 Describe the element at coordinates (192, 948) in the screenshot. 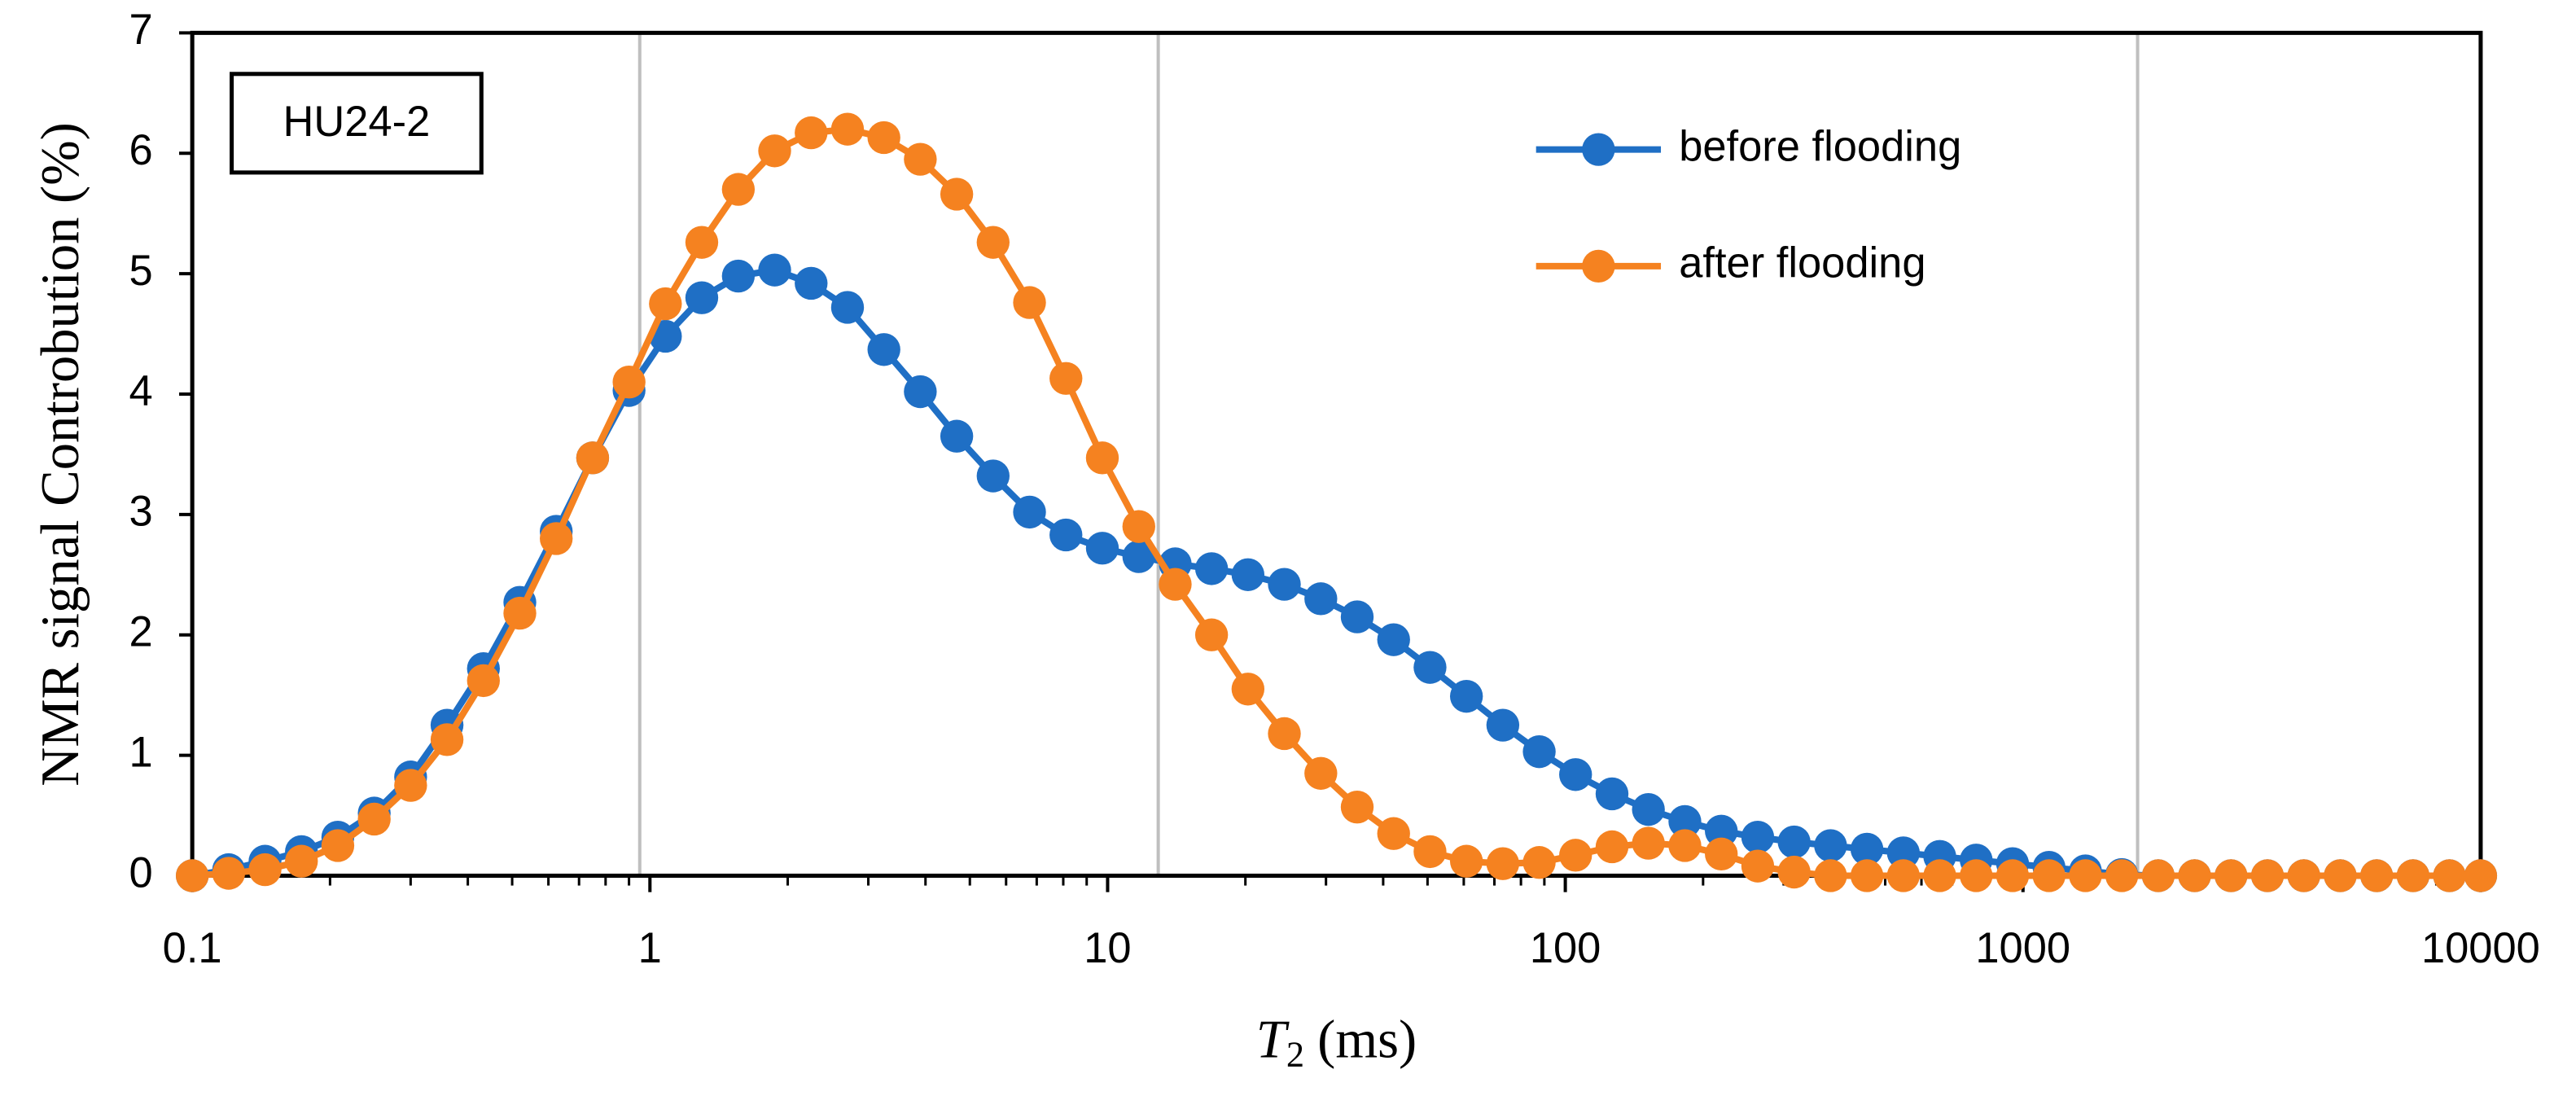

I see `x-tick-label: 0.1` at that location.